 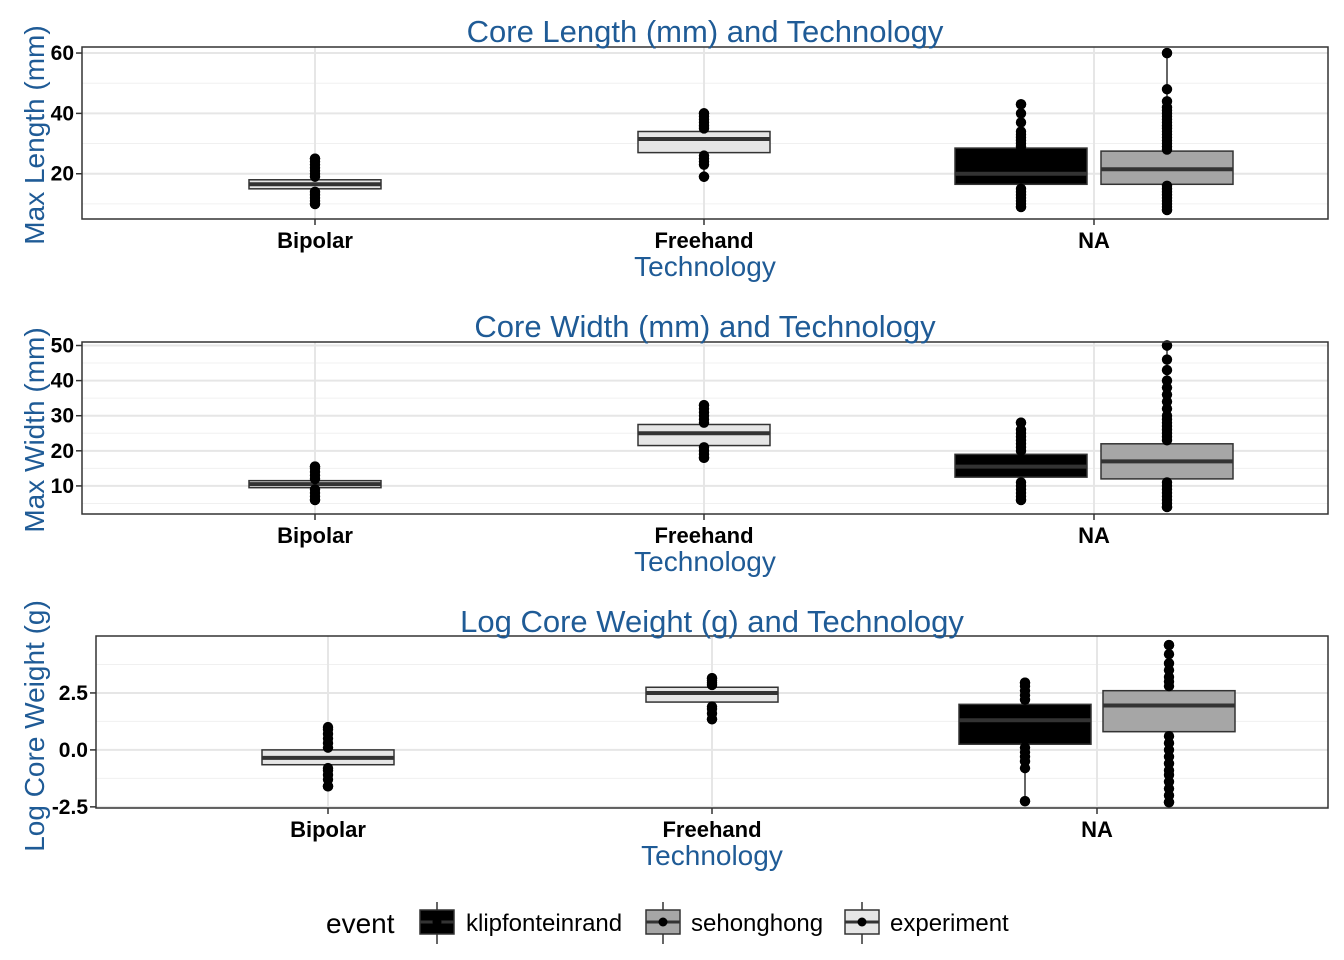 I want to click on chart-title: Core Length (mm) and Technology, so click(x=705, y=31).